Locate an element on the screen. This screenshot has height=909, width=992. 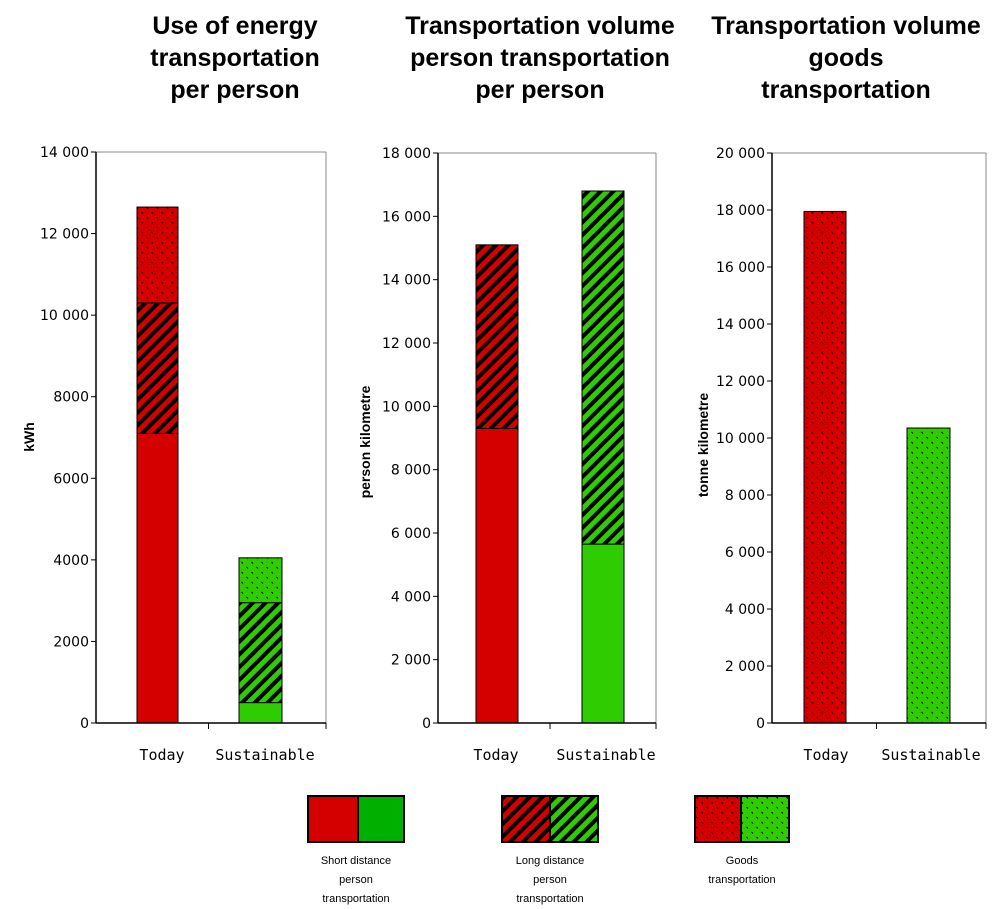
legend-entry-goods: Goods transportation is located at coordinates (742, 840).